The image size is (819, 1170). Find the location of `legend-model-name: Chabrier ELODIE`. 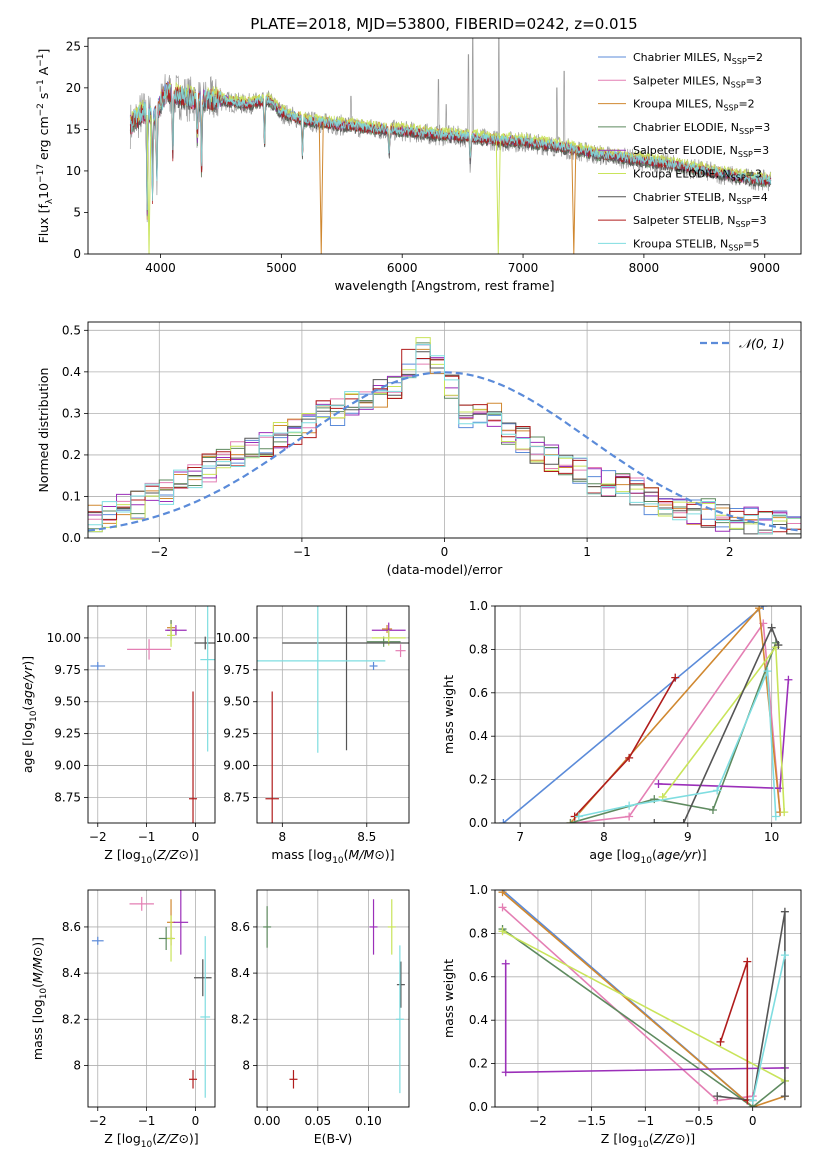

legend-model-name: Chabrier ELODIE is located at coordinates (678, 127).